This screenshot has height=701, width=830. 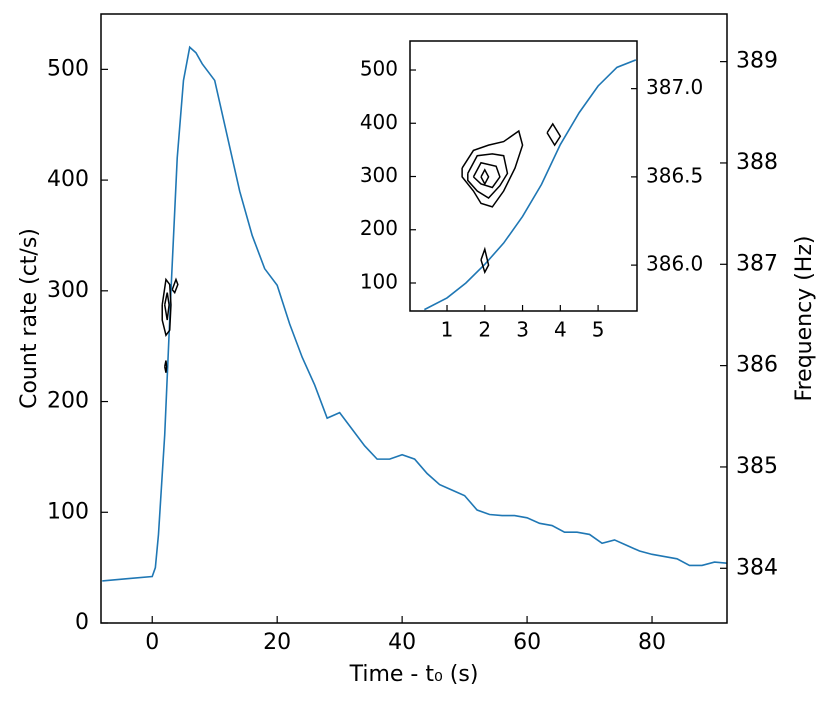 I want to click on y2-axis-label: Frequency (Hz), so click(x=804, y=319).